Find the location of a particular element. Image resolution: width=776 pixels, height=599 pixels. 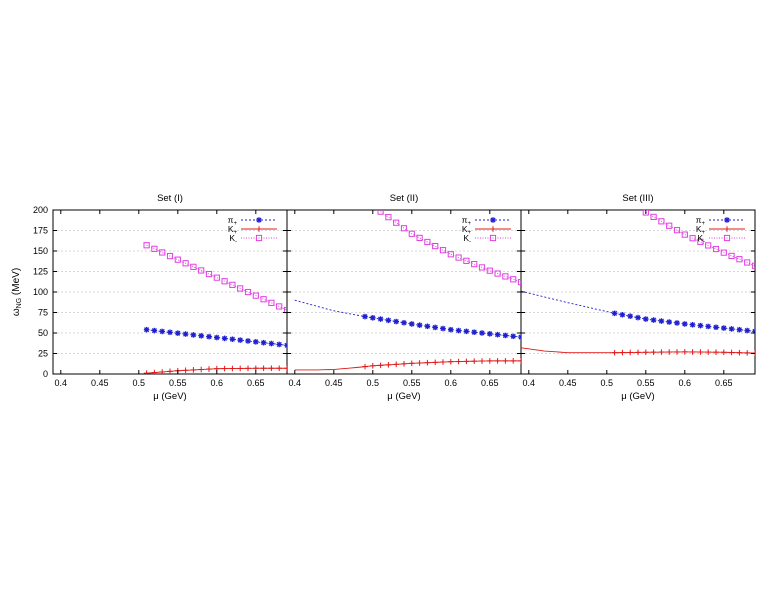

svg-text: π+ is located at coordinates (701, 221).